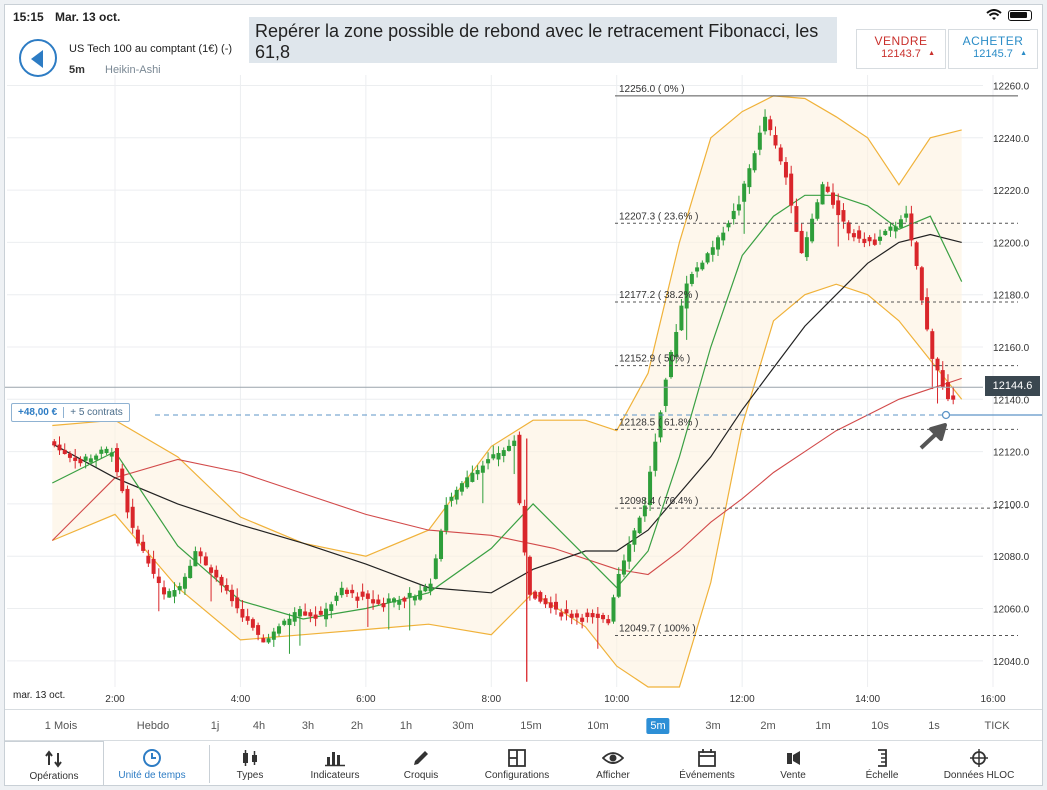 The image size is (1047, 790). I want to click on toolbar-bars-button: Indicateurs, so click(335, 763).